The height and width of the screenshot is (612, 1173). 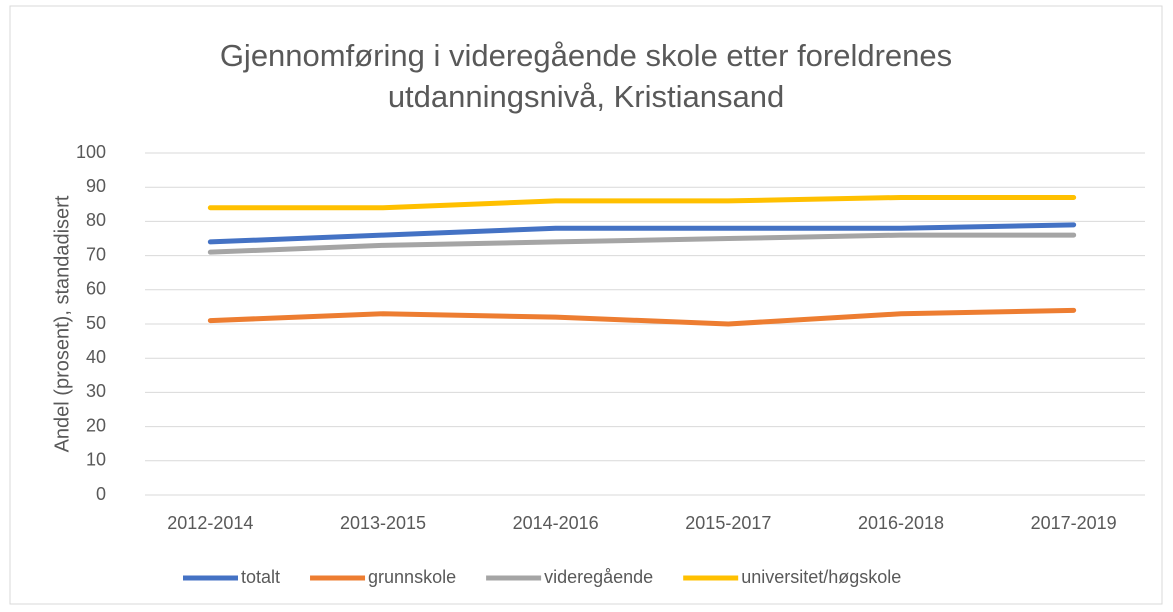 What do you see at coordinates (598, 577) in the screenshot?
I see `legend-label: videregående` at bounding box center [598, 577].